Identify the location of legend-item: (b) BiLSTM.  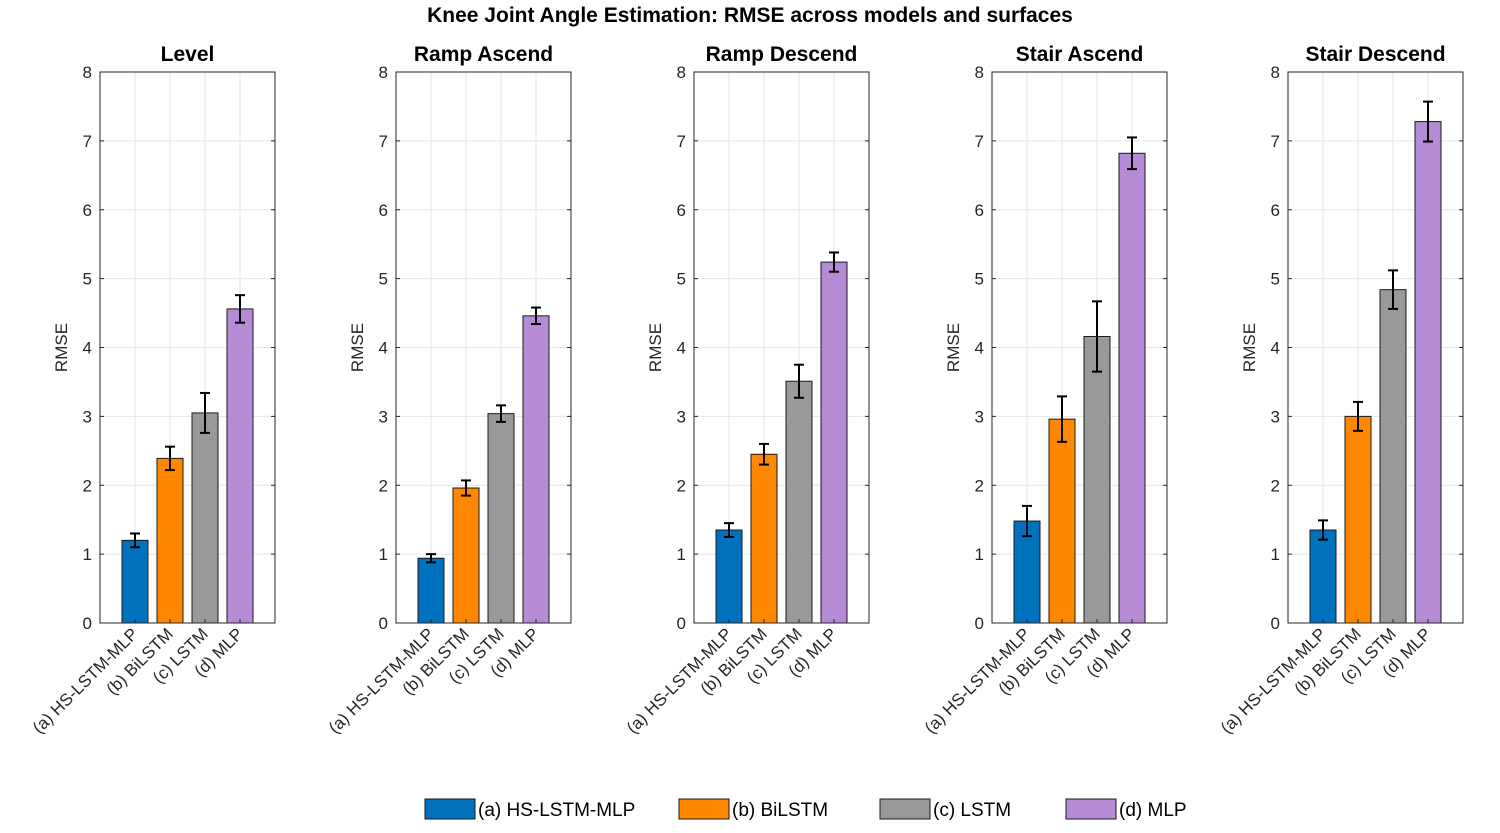
(753, 809).